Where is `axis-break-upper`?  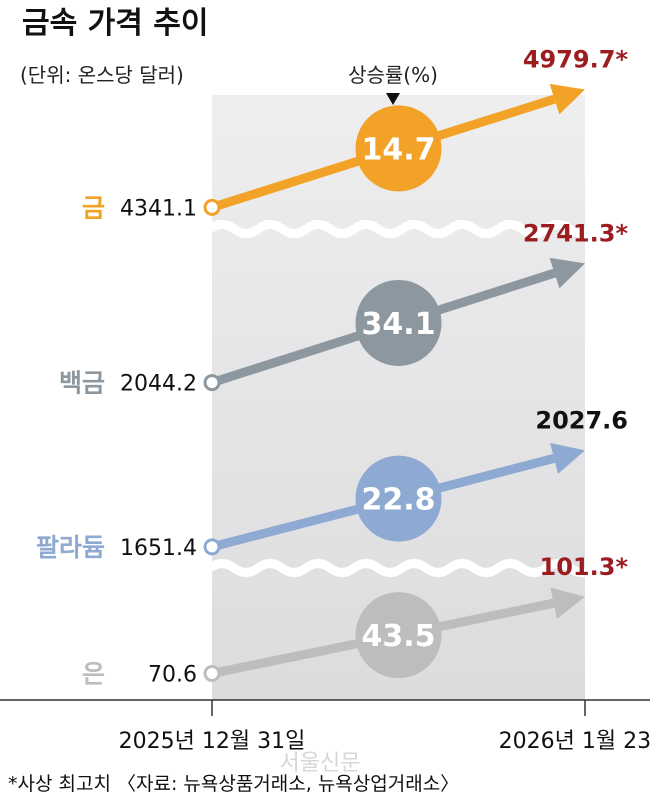 axis-break-upper is located at coordinates (402, 229).